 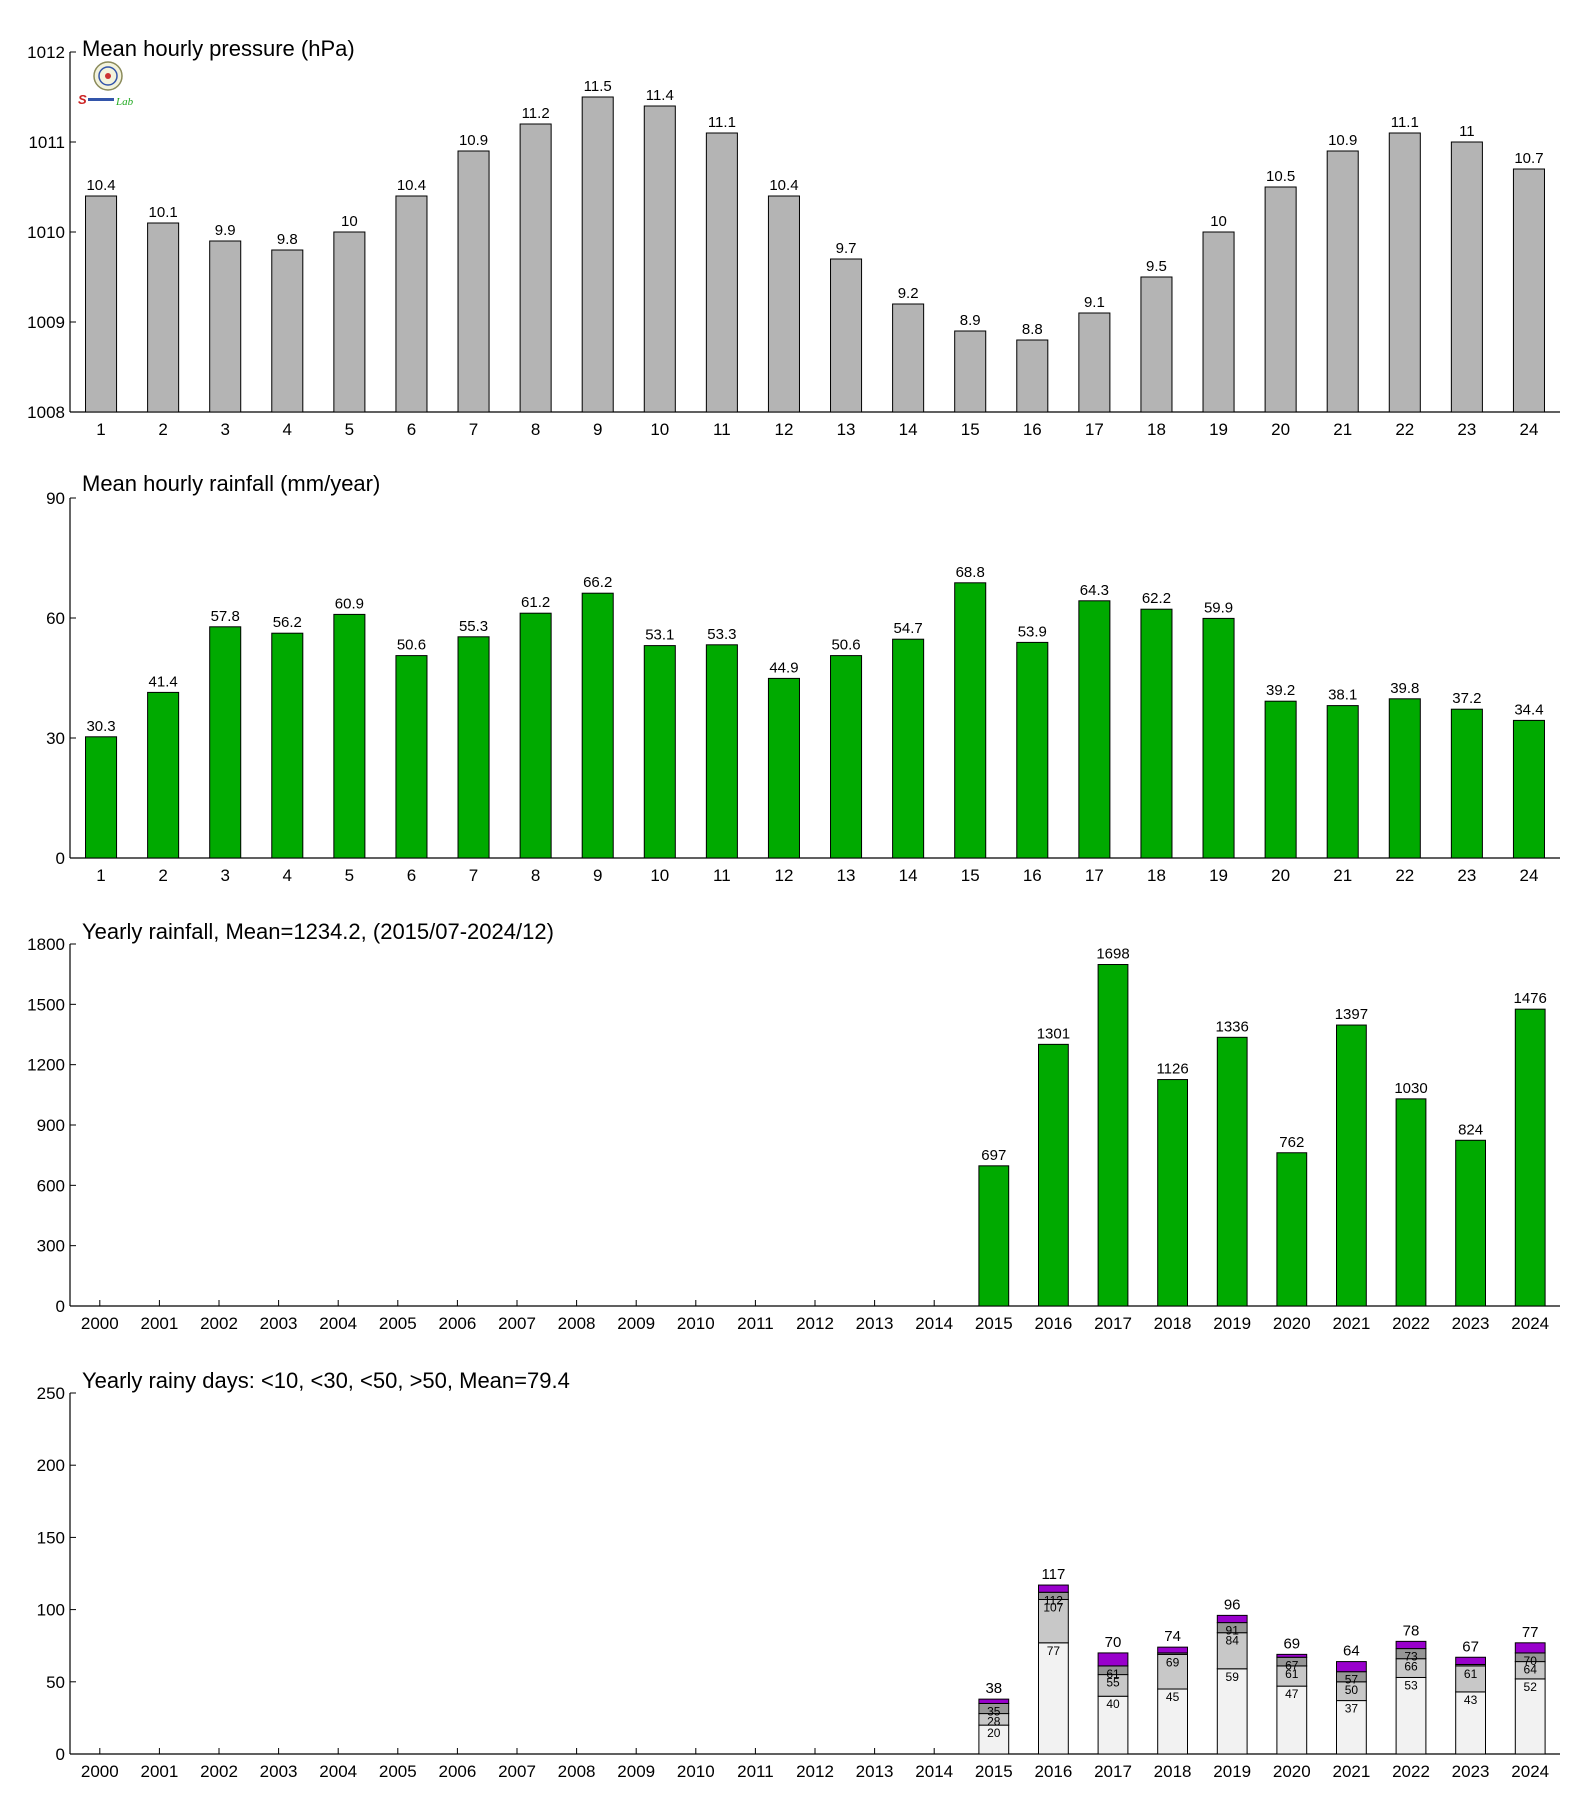 I want to click on rainy-days-x-tick-label: 2024, so click(x=1530, y=1771).